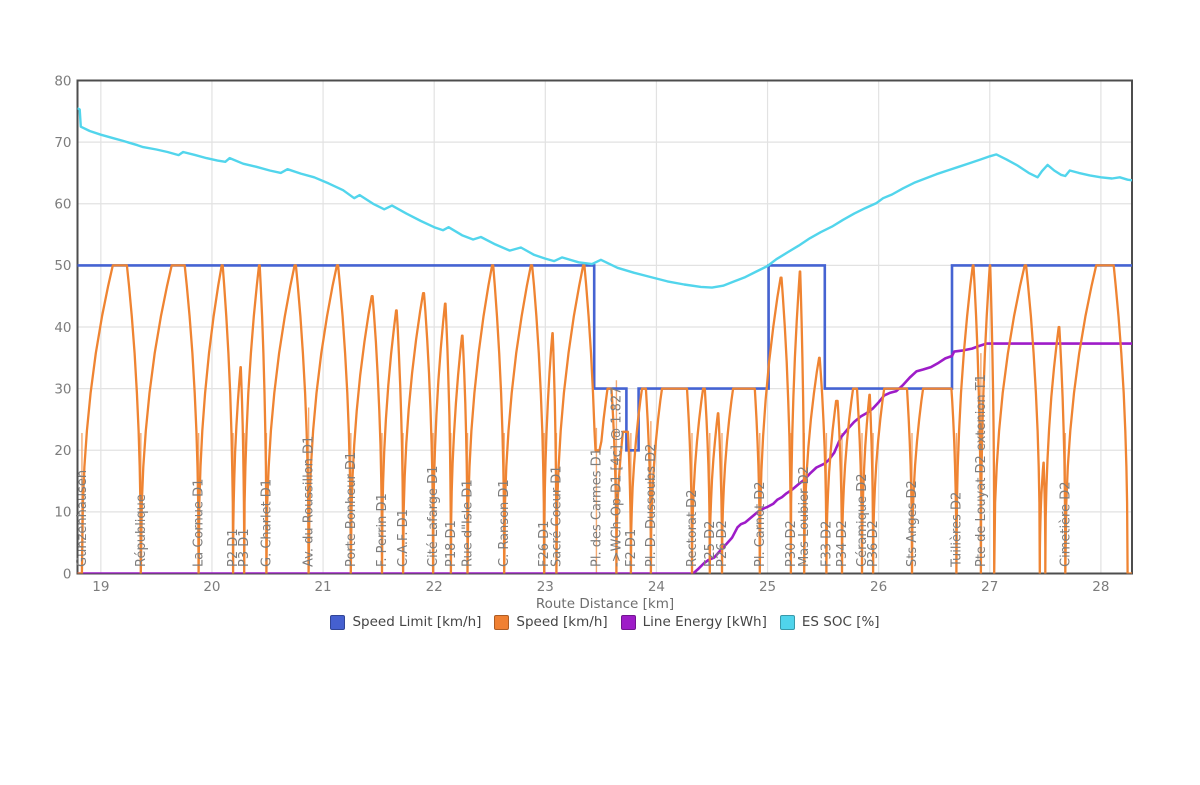 The width and height of the screenshot is (1200, 785). What do you see at coordinates (840, 622) in the screenshot?
I see `legend-label: ES SOC [%]` at bounding box center [840, 622].